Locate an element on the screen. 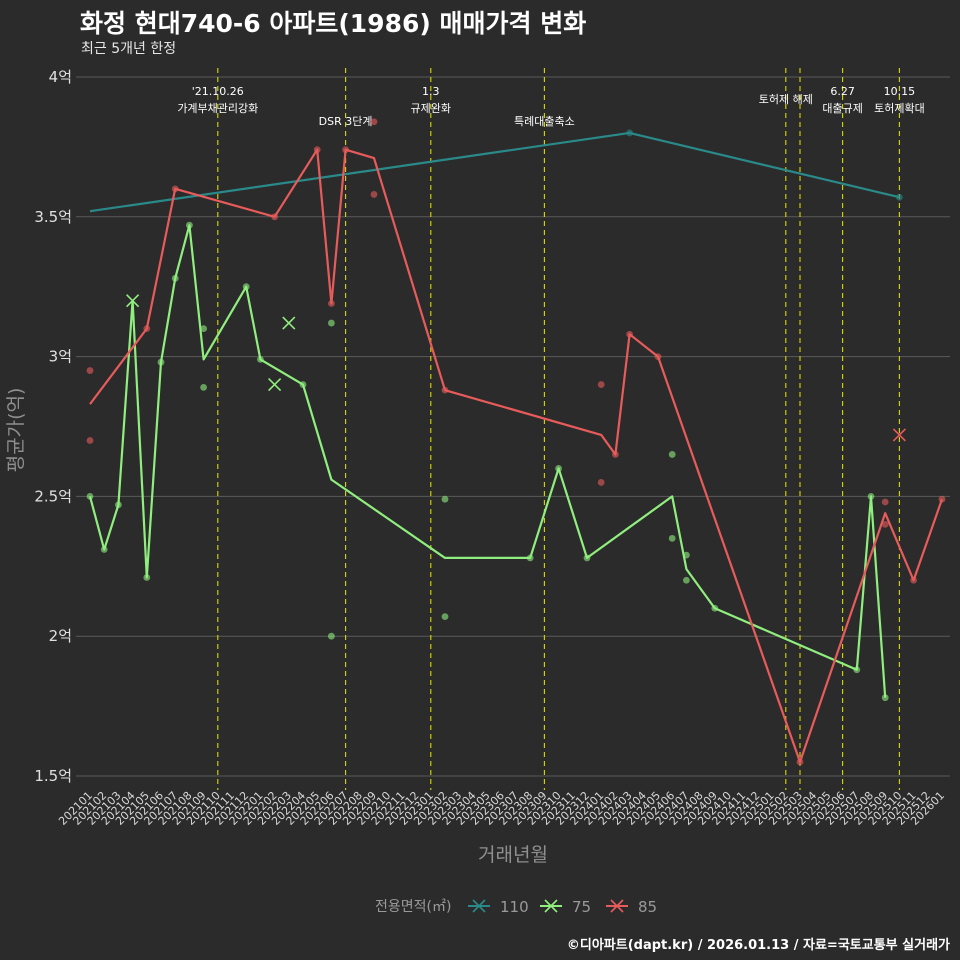  chart-title: 화정 현대740-6 아파트(1986) 매매가격 변화 is located at coordinates (333, 23).